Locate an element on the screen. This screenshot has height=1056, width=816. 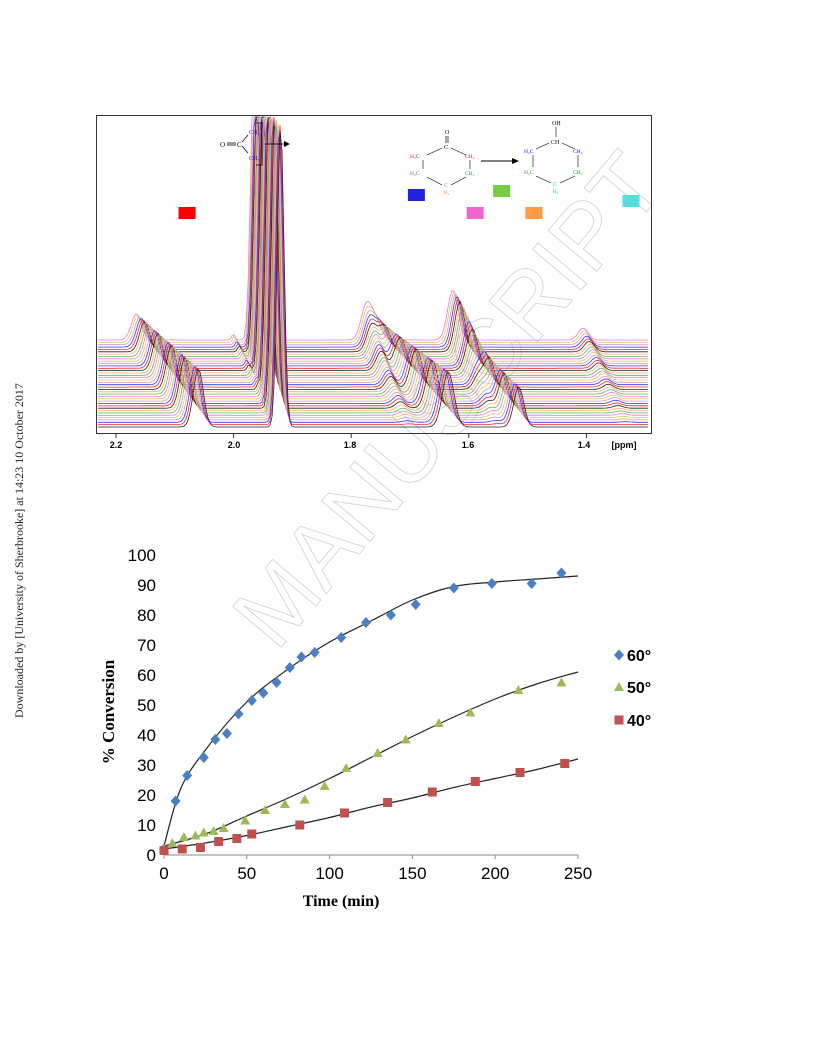
nmr-unit-label: [ppm] is located at coordinates (624, 445).